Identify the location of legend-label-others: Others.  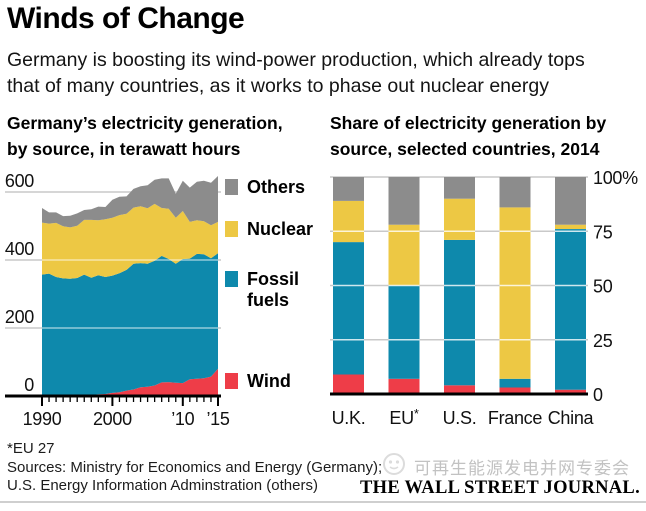
(276, 187).